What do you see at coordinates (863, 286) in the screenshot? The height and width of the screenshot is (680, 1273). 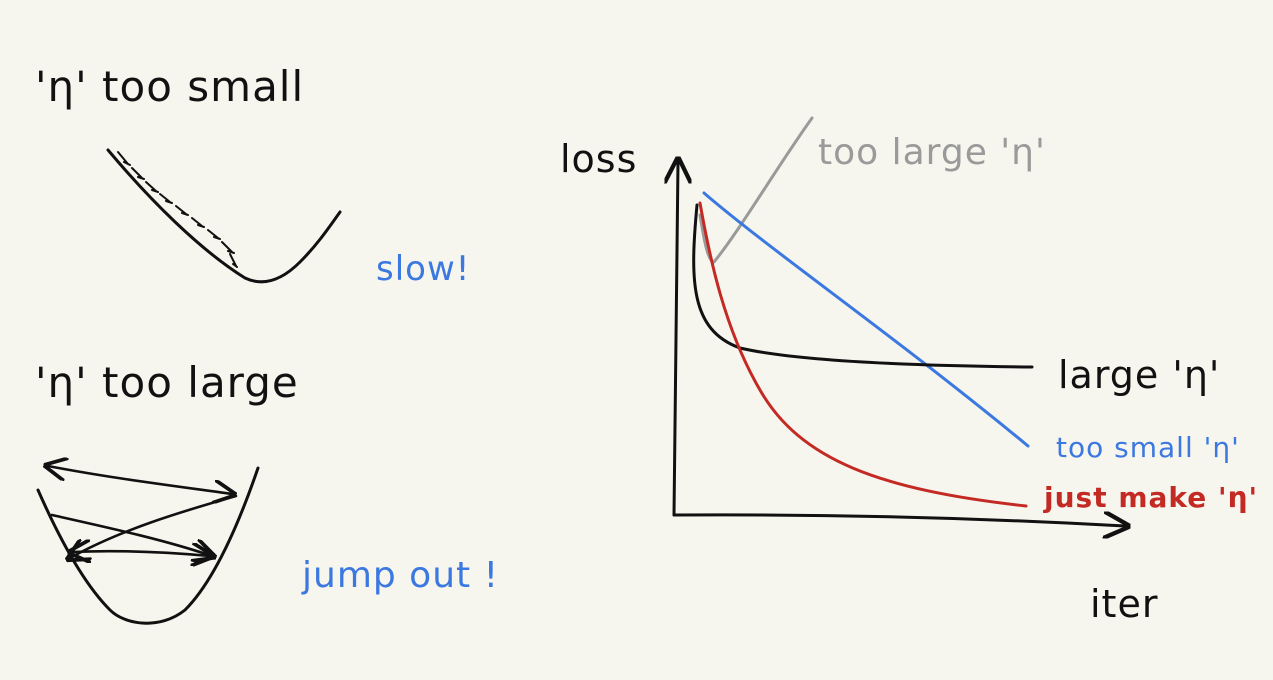 I see `curve-large-eta` at bounding box center [863, 286].